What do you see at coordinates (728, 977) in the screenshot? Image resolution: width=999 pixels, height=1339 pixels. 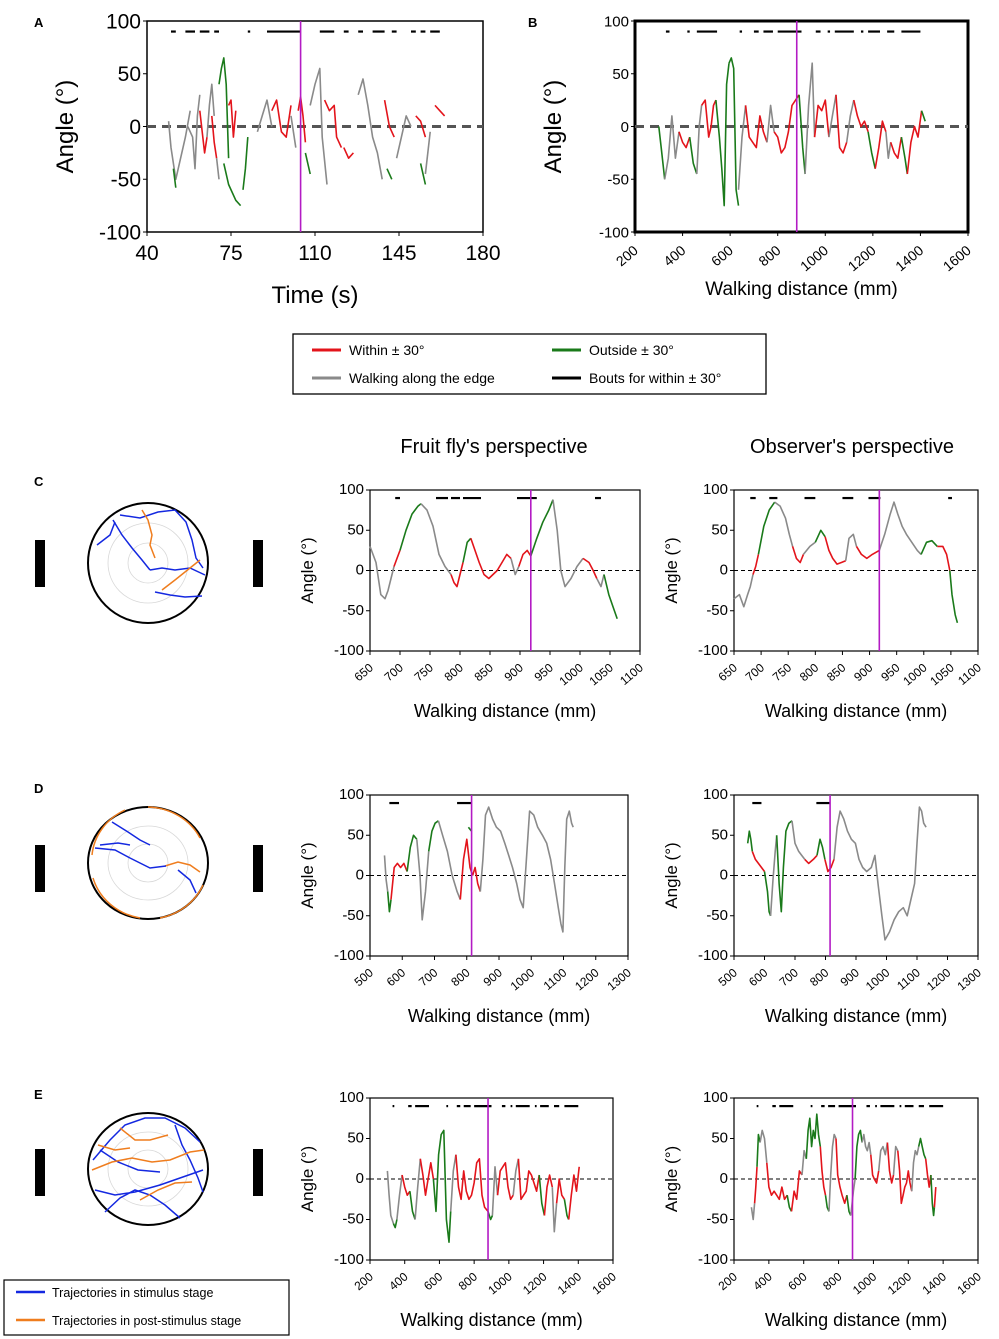 I see `x-tick-label: 500` at bounding box center [728, 977].